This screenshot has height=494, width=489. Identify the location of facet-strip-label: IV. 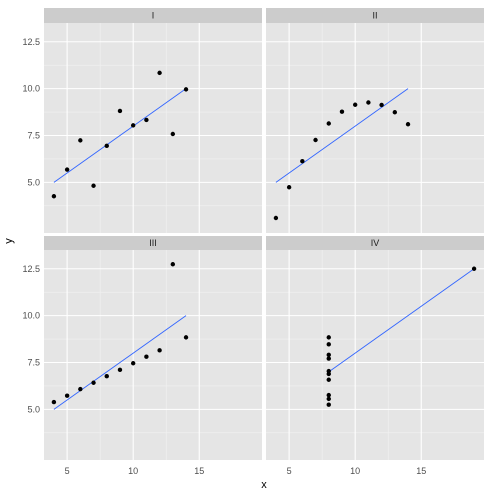
(375, 243).